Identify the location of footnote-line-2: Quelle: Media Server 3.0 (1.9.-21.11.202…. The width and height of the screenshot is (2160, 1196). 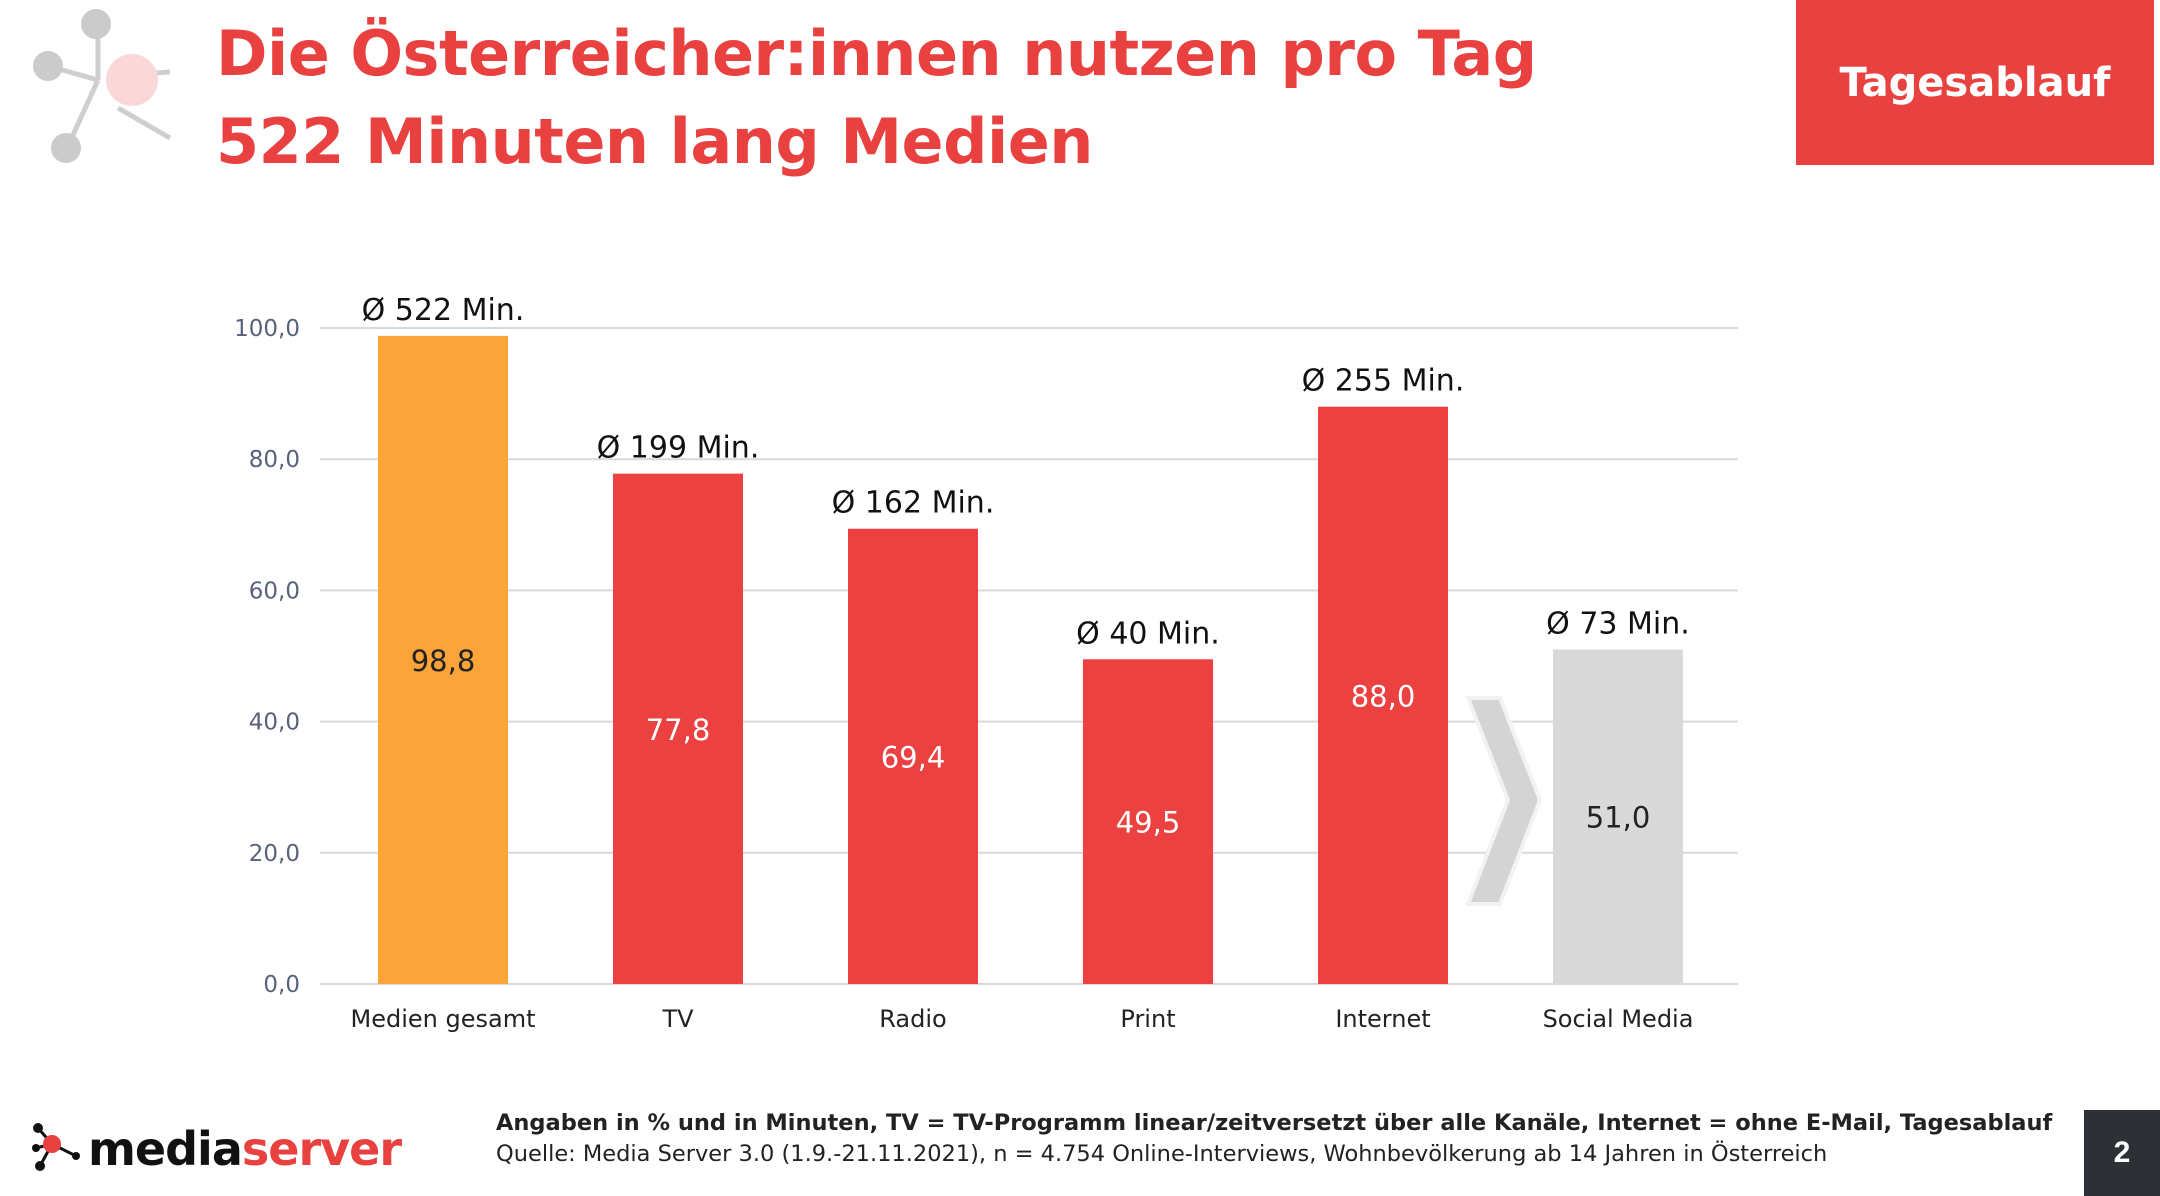
(1162, 1154).